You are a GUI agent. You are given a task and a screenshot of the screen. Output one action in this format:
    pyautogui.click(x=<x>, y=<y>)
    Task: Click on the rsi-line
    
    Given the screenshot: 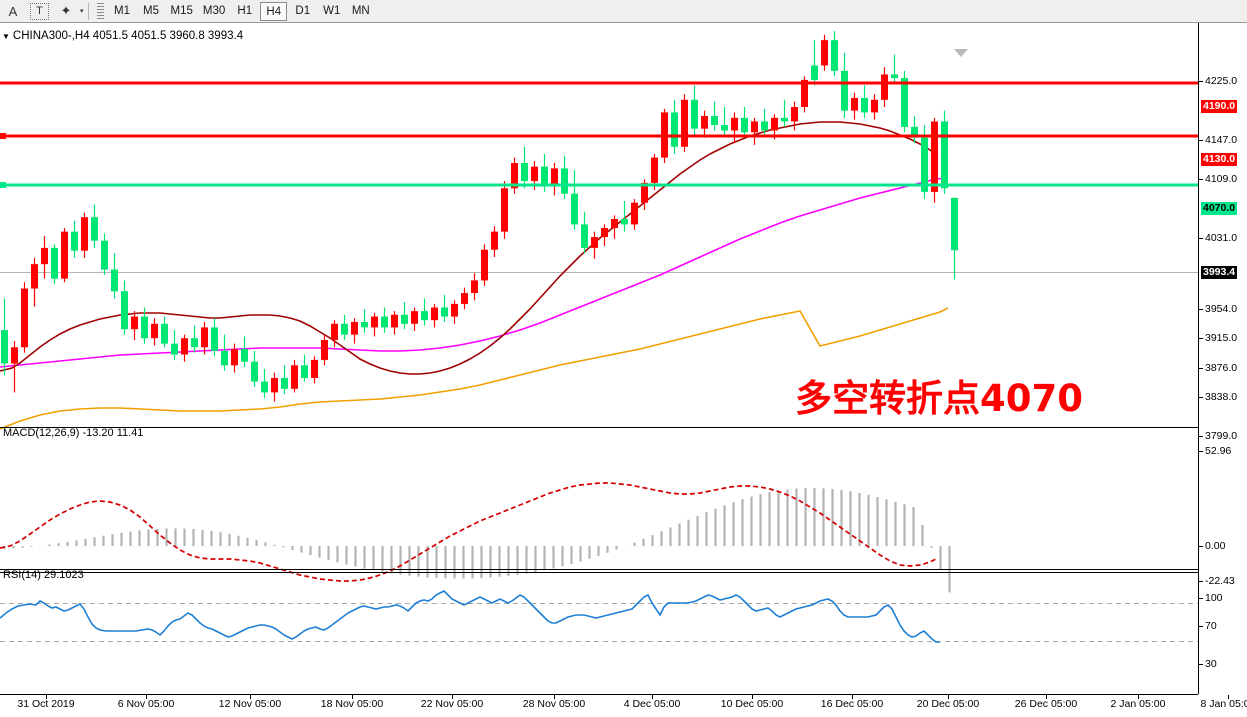 What is the action you would take?
    pyautogui.click(x=470, y=616)
    